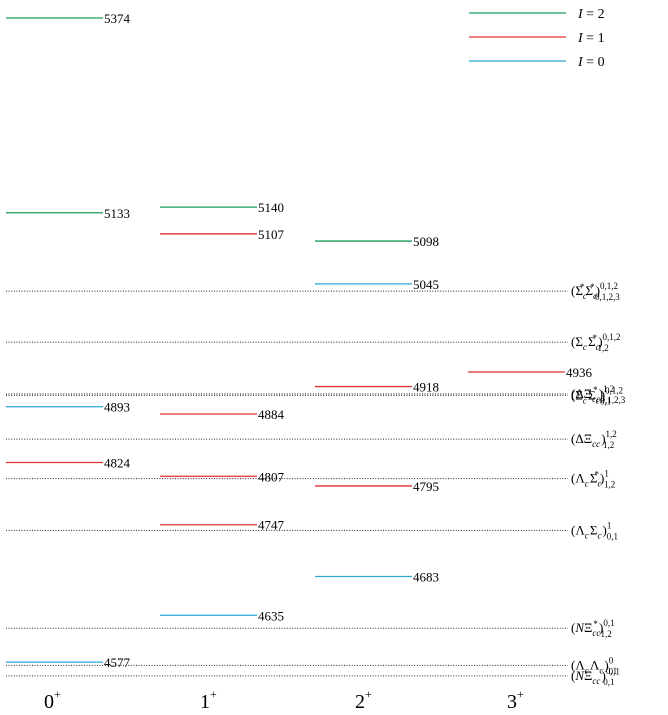 The width and height of the screenshot is (668, 715). What do you see at coordinates (594, 439) in the screenshot?
I see `threshold-label: (ΔΞcc )1,2 1,2` at bounding box center [594, 439].